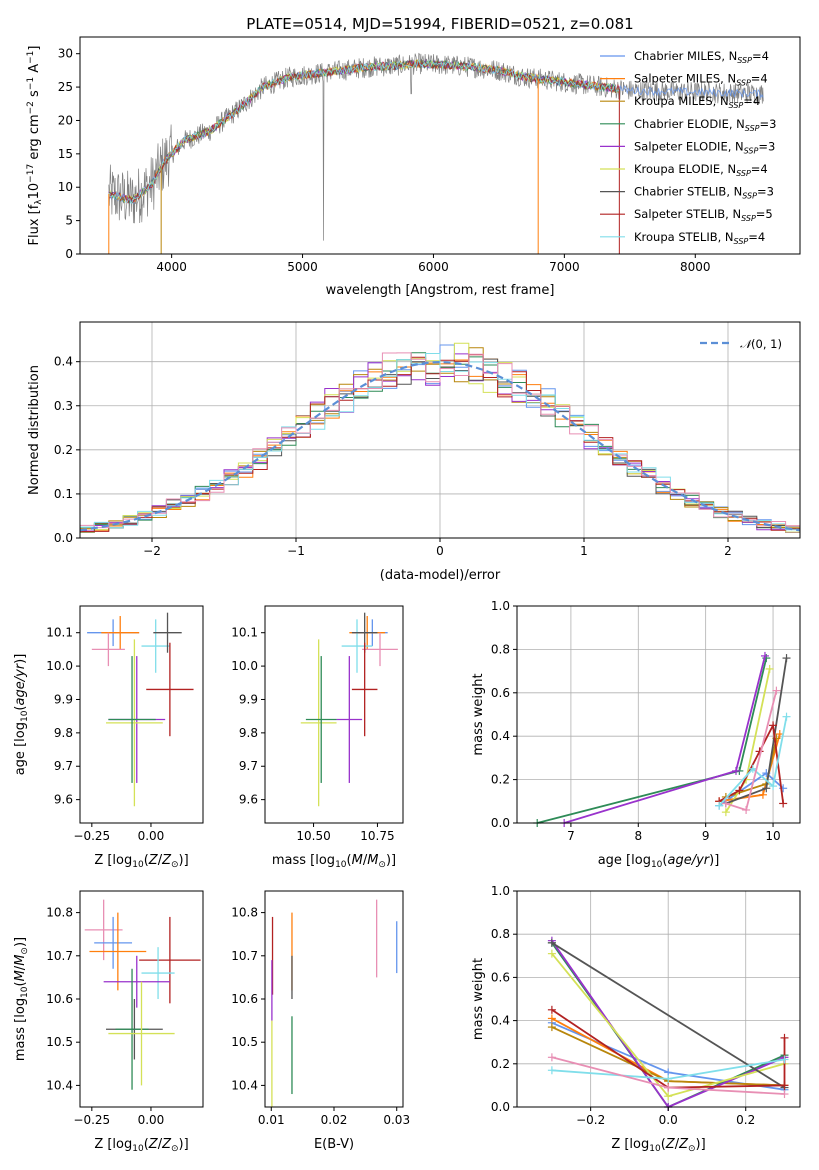 The image size is (819, 1170). Describe the element at coordinates (704, 193) in the screenshot. I see `legend-entry: Chabrier STELIB, NSSP=3` at that location.